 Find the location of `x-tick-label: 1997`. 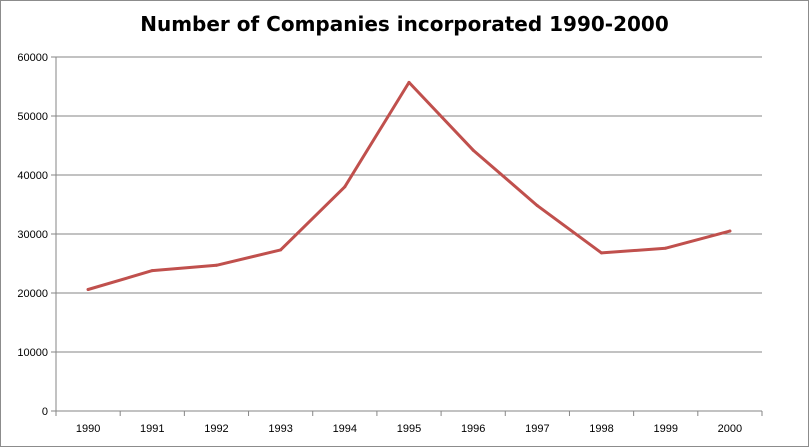

x-tick-label: 1997 is located at coordinates (537, 429).